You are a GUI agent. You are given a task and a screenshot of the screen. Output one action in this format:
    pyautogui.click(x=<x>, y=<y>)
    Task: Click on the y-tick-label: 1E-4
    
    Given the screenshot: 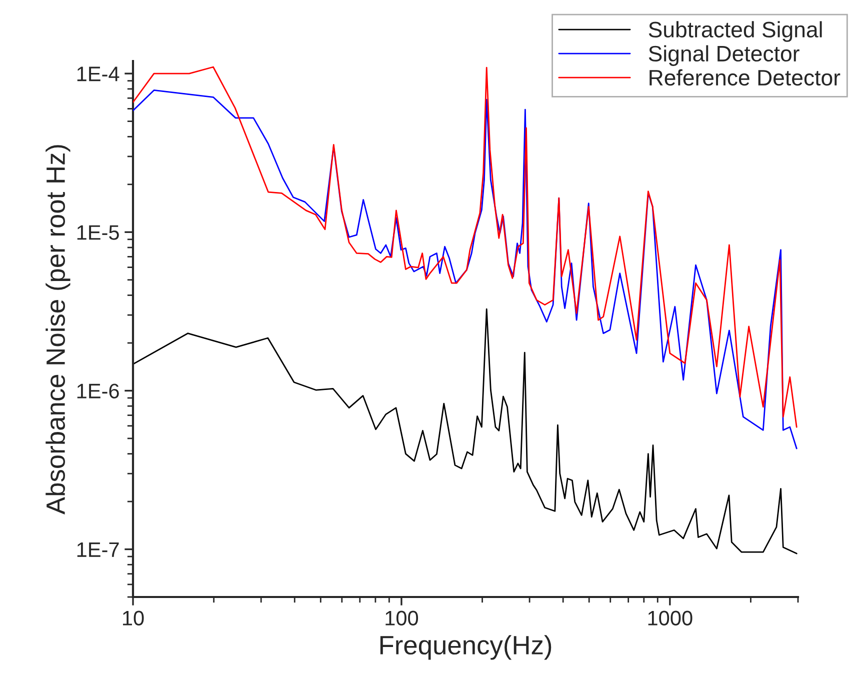 What is the action you would take?
    pyautogui.click(x=98, y=74)
    